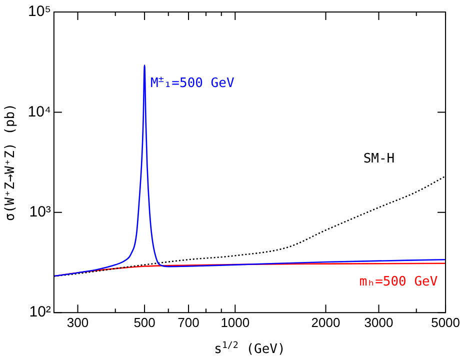  I want to click on y-axis-title: σ(W⁺Z→W⁺Z) (pb), so click(10, 162).